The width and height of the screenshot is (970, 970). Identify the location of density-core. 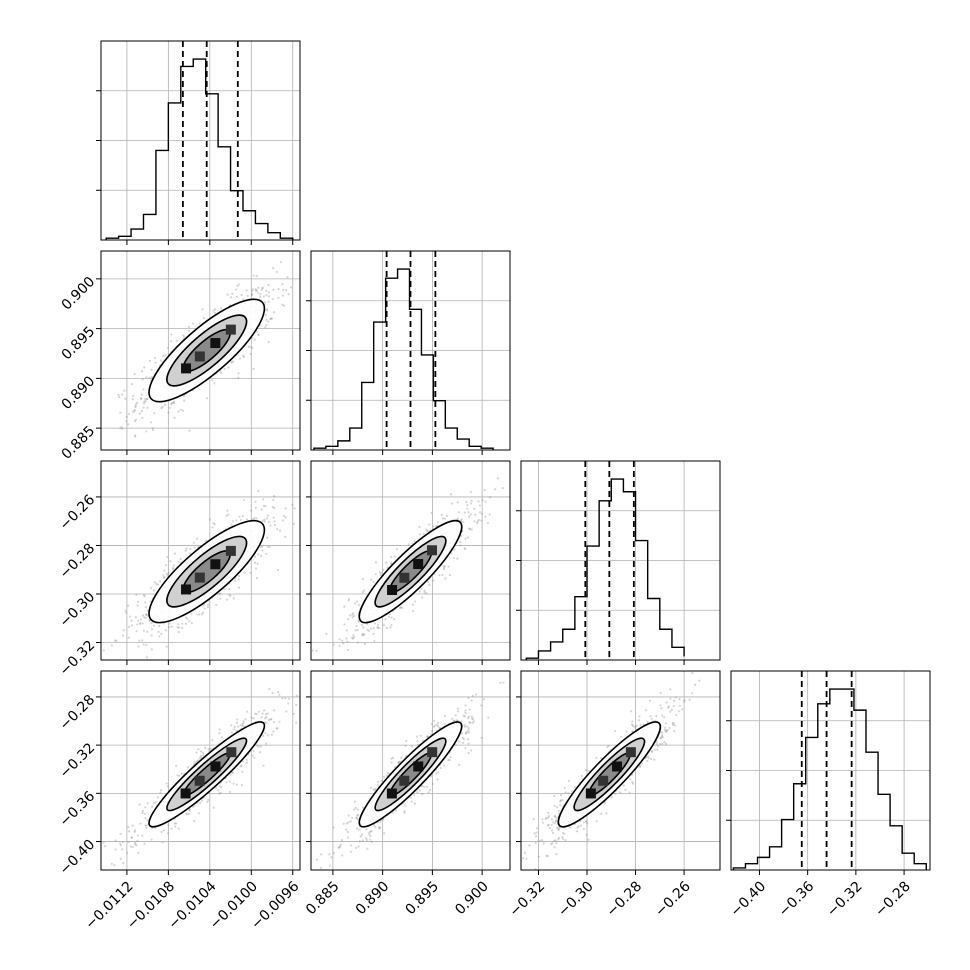
(412, 773).